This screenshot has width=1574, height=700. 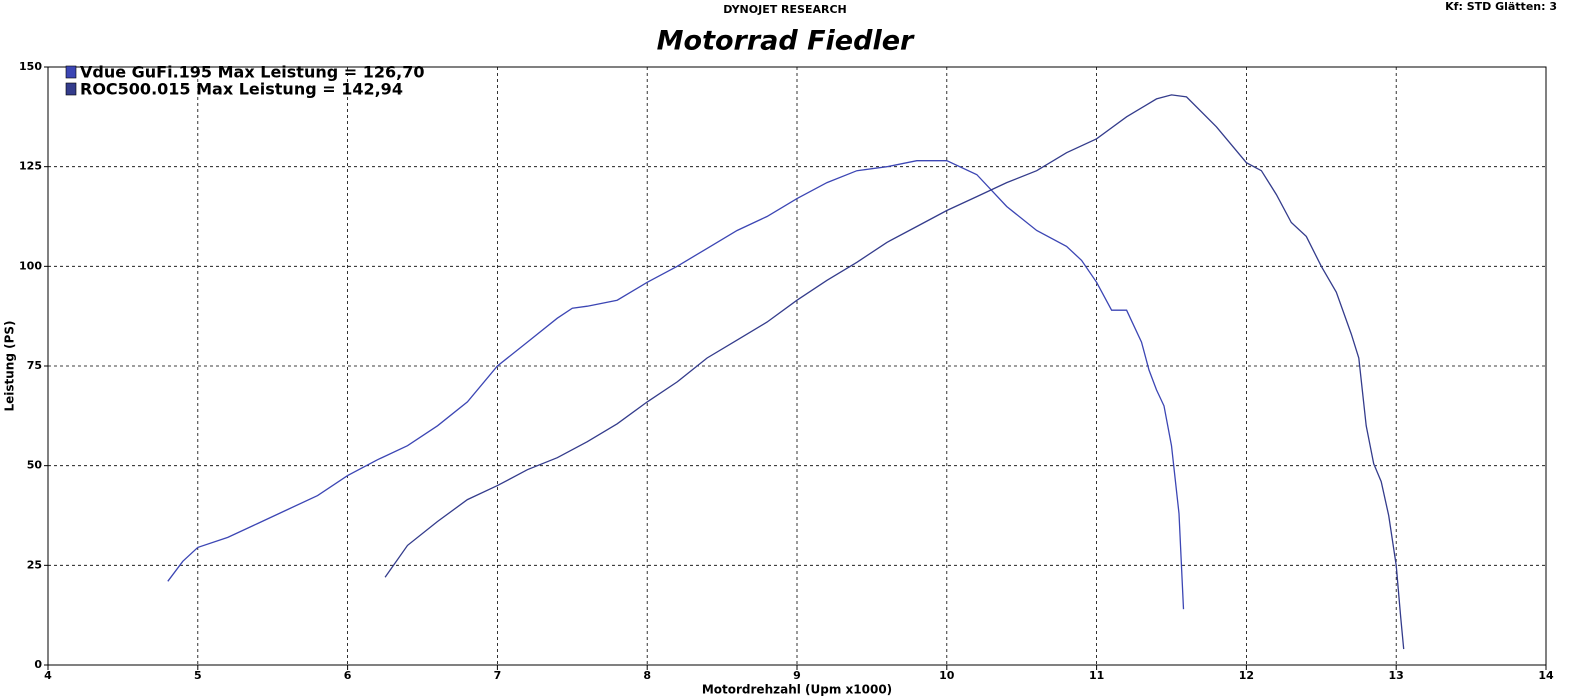 What do you see at coordinates (797, 675) in the screenshot?
I see `x-tick-label: 9` at bounding box center [797, 675].